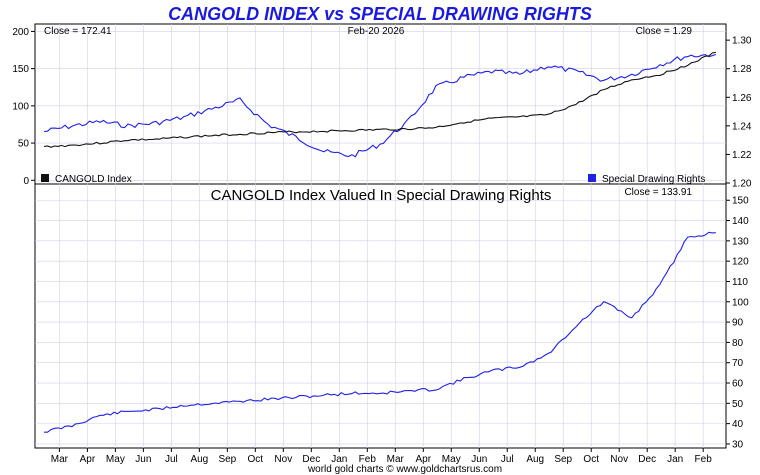  I want to click on y-left-tick-label: 0, so click(26, 181).